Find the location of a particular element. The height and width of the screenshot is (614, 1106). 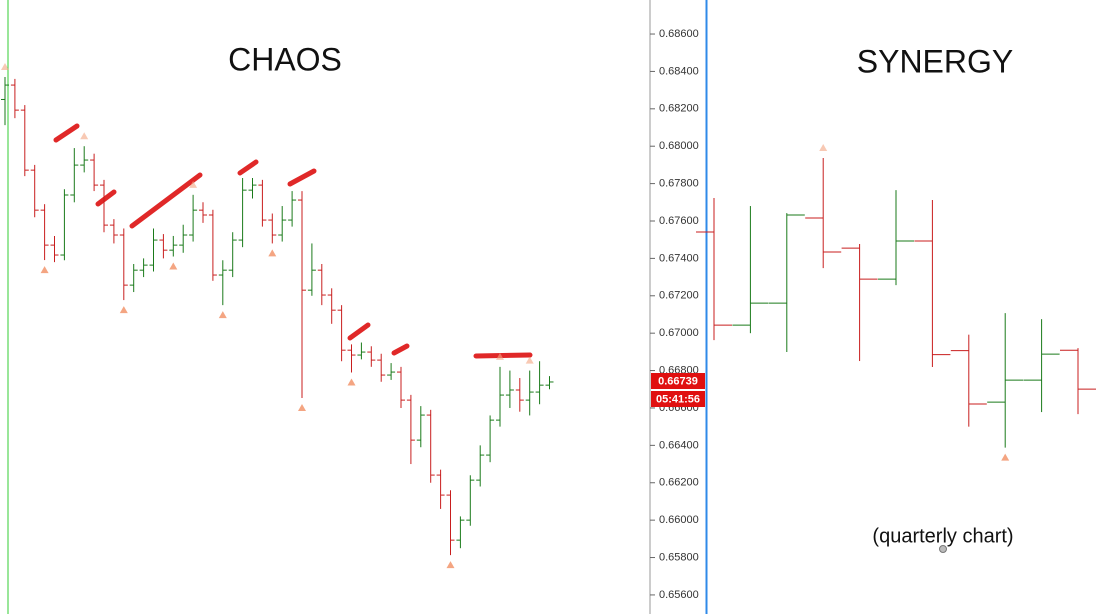

bar-timer: 05:41:56 is located at coordinates (678, 399).